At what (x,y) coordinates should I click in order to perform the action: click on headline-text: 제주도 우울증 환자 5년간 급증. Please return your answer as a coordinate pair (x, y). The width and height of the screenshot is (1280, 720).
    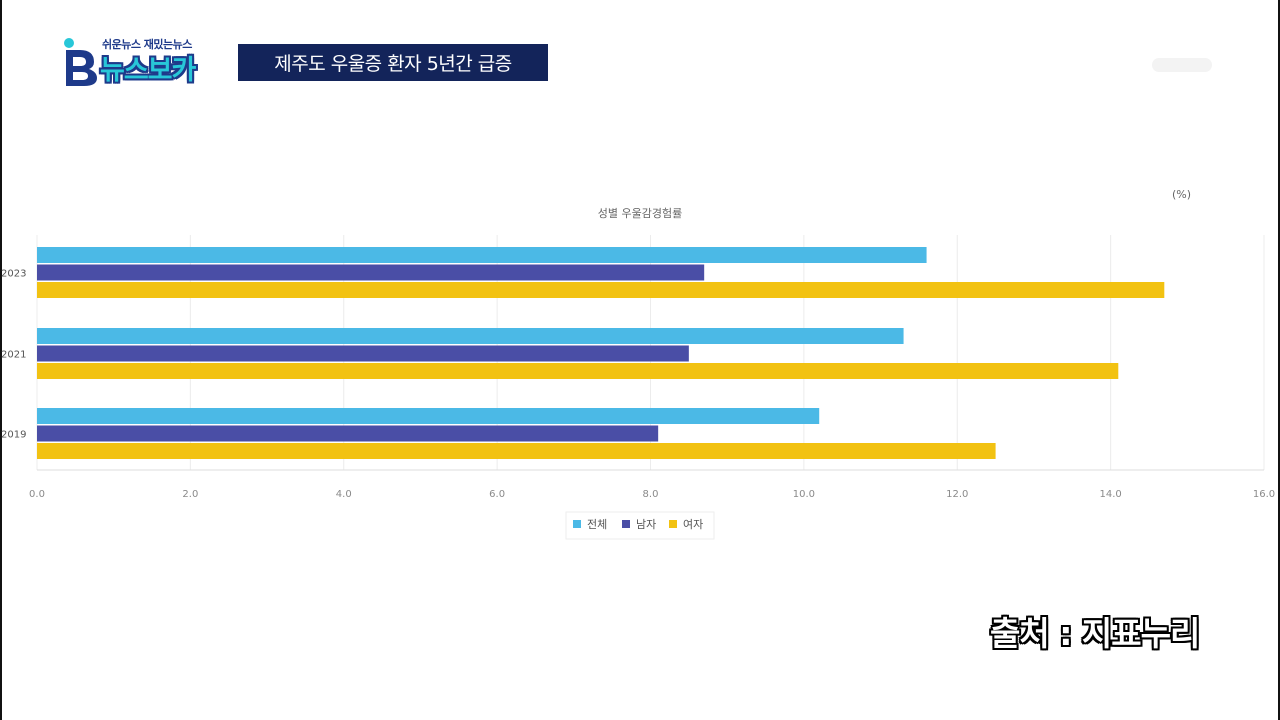
    Looking at the image, I should click on (393, 64).